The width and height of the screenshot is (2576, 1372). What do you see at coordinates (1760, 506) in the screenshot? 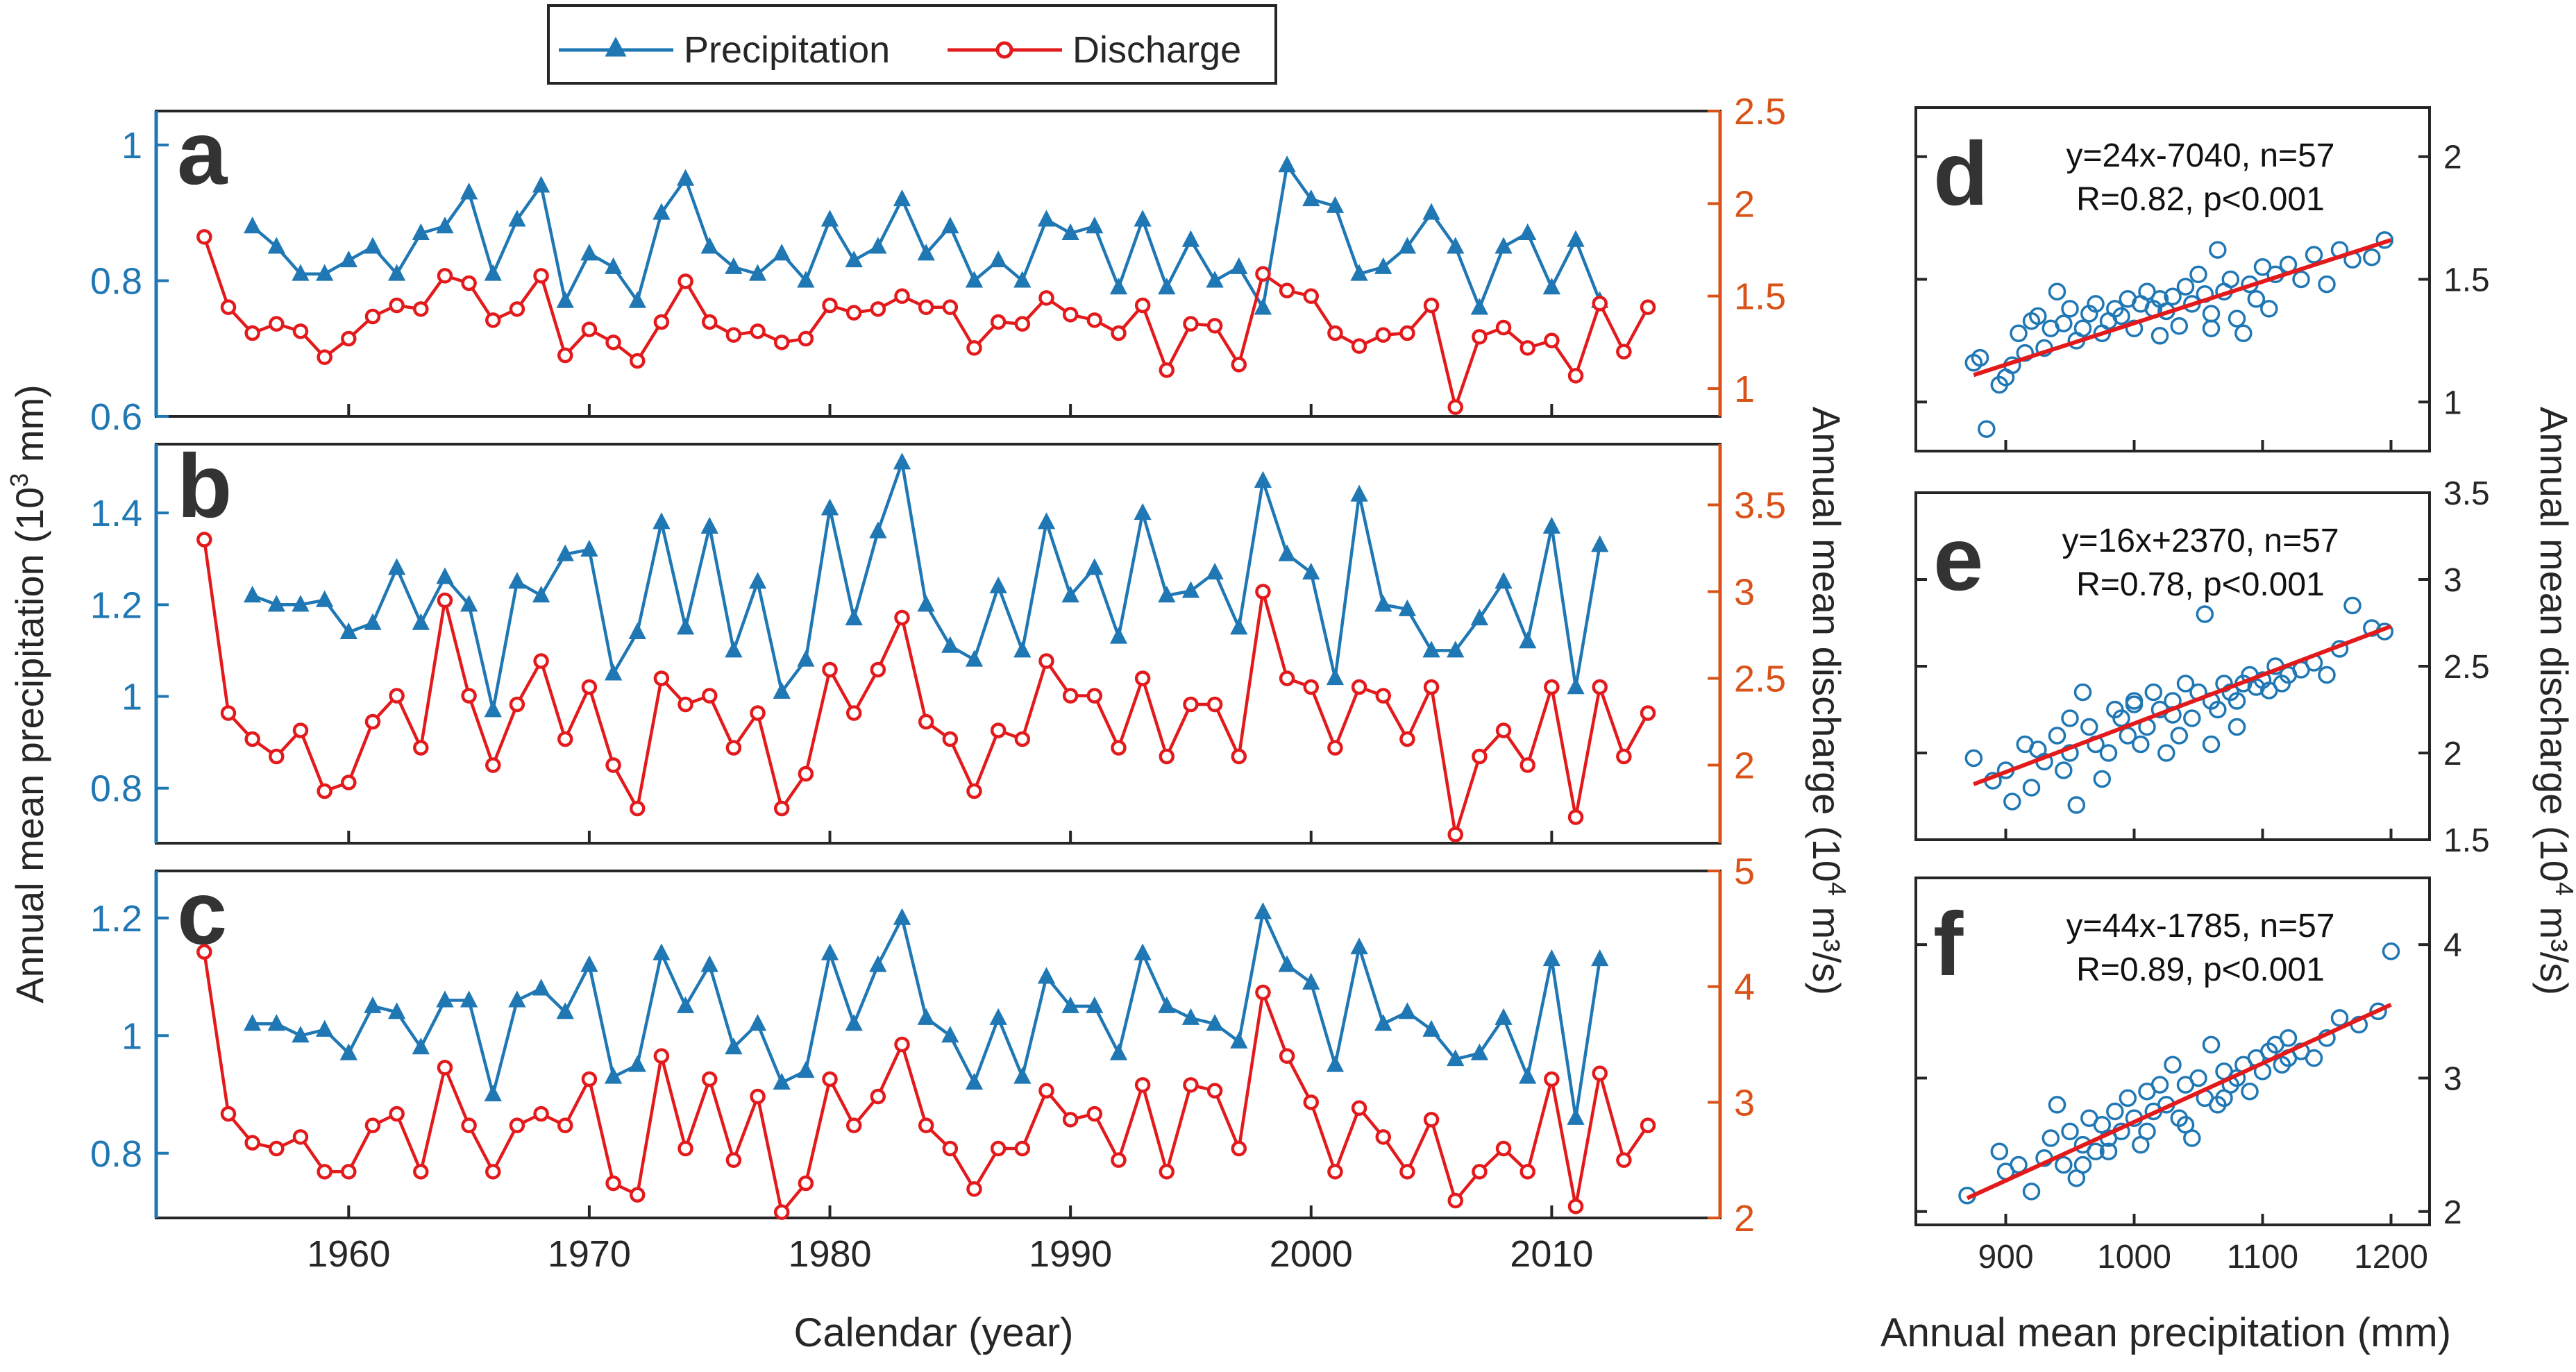
I see `right-tick-label: 3.5` at bounding box center [1760, 506].